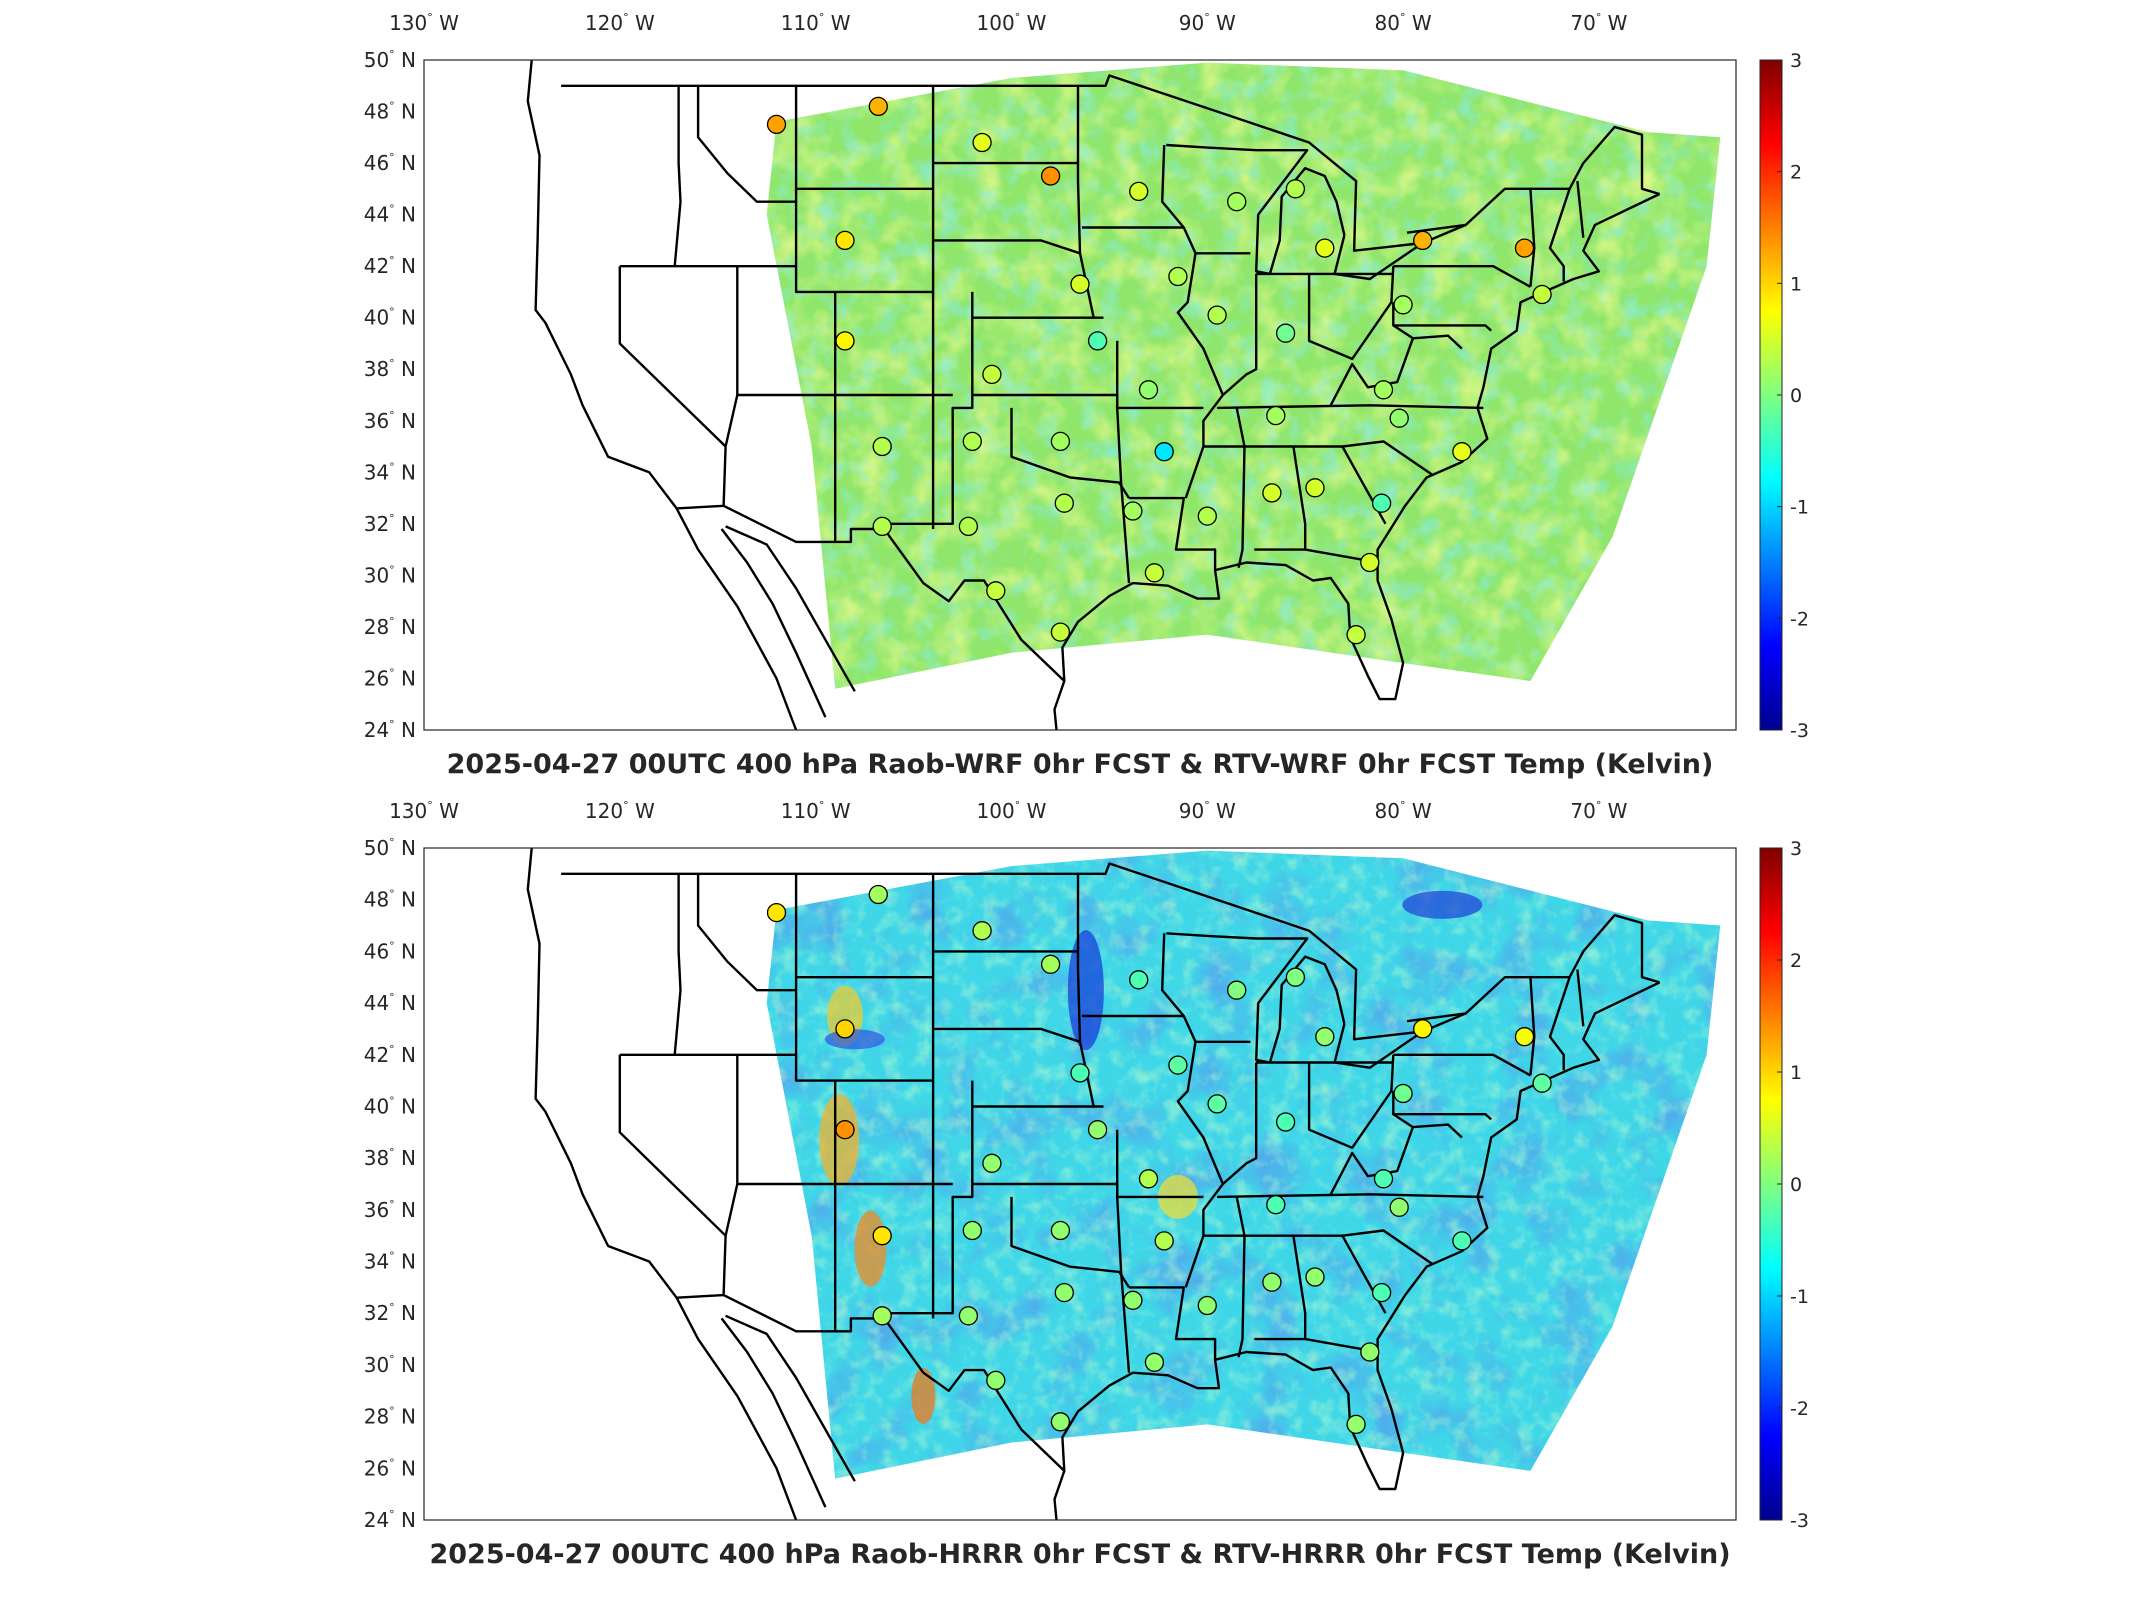 The height and width of the screenshot is (1600, 2133). Describe the element at coordinates (390, 1210) in the screenshot. I see `lat-tick-label: 36° N` at that location.